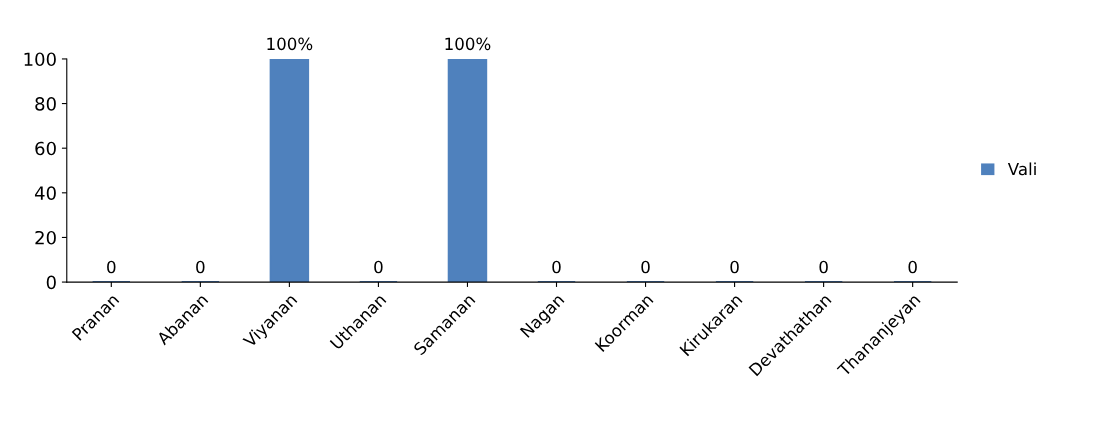 The height and width of the screenshot is (421, 1113). Describe the element at coordinates (1021, 169) in the screenshot. I see `legend-label: Vali` at that location.